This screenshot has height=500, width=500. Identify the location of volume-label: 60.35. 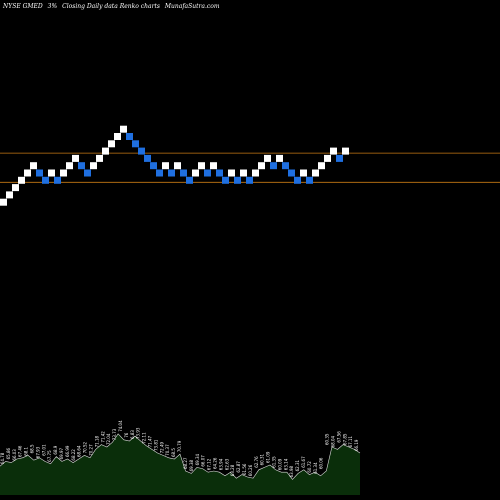
(327, 439).